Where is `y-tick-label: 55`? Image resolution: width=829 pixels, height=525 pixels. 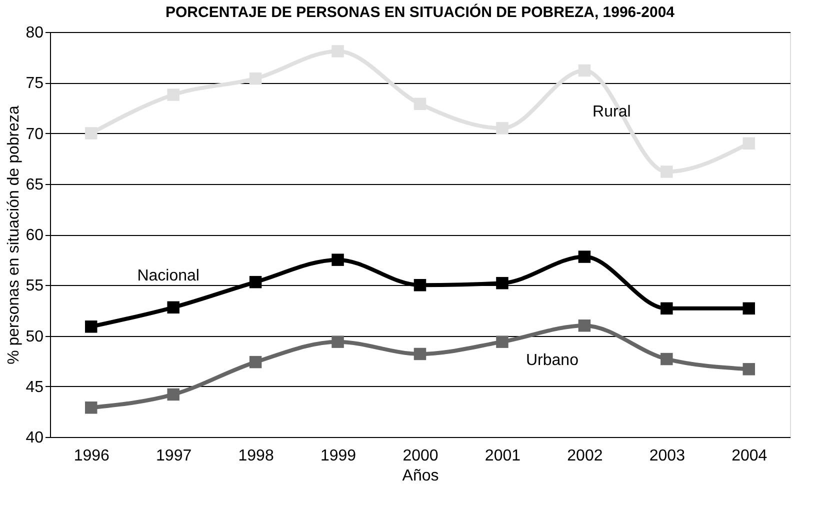 y-tick-label: 55 is located at coordinates (35, 286).